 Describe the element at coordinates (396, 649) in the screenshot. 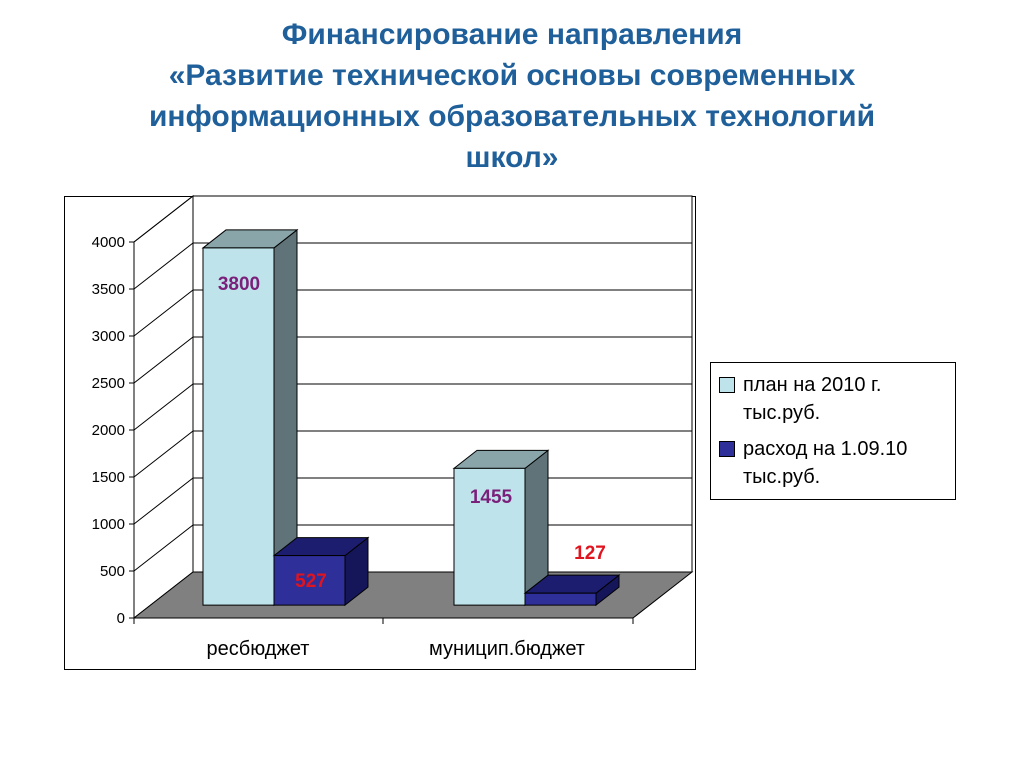

I see `x-axis-labels: ресбюджет муницип.бюджет` at that location.